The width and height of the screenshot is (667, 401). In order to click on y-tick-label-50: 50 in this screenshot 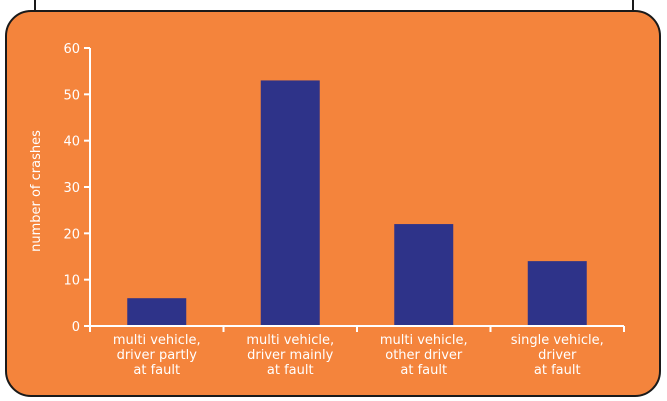, I will do `click(71, 95)`.